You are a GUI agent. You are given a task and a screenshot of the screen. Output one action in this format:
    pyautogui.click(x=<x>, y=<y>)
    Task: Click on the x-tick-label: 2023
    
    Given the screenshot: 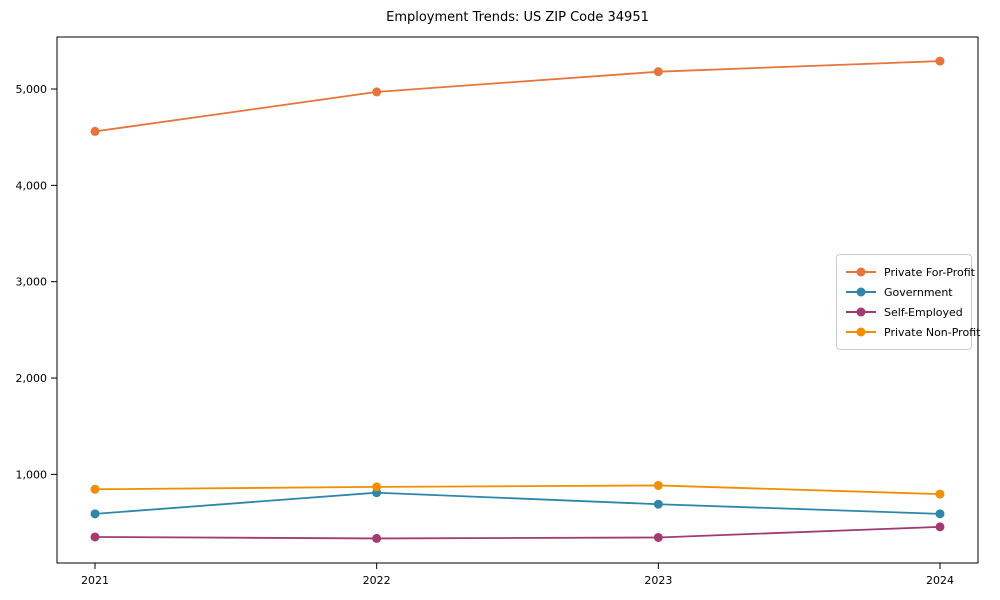 What is the action you would take?
    pyautogui.click(x=658, y=580)
    